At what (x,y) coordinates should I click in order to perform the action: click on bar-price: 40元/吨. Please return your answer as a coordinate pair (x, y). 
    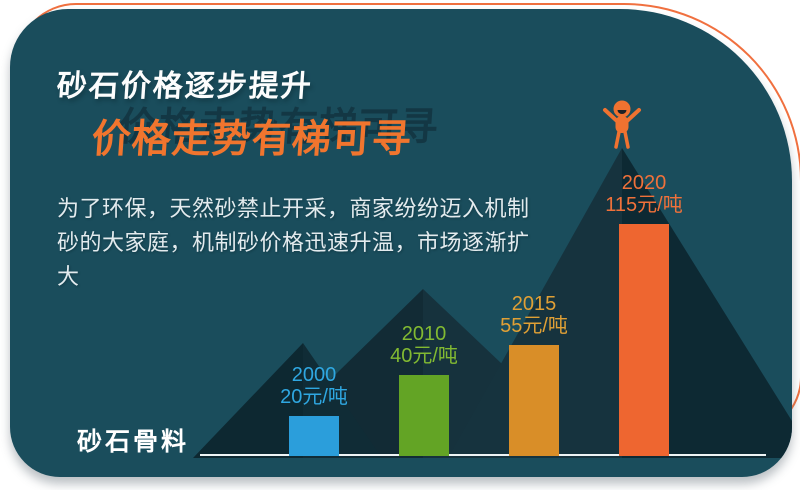
    Looking at the image, I should click on (424, 356).